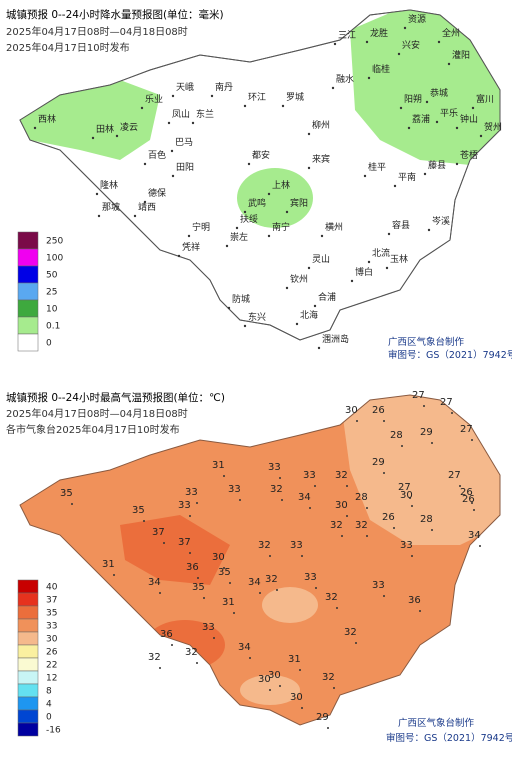 The width and height of the screenshot is (512, 761). Describe the element at coordinates (257, 317) in the screenshot. I see `place-label: 东兴` at that location.